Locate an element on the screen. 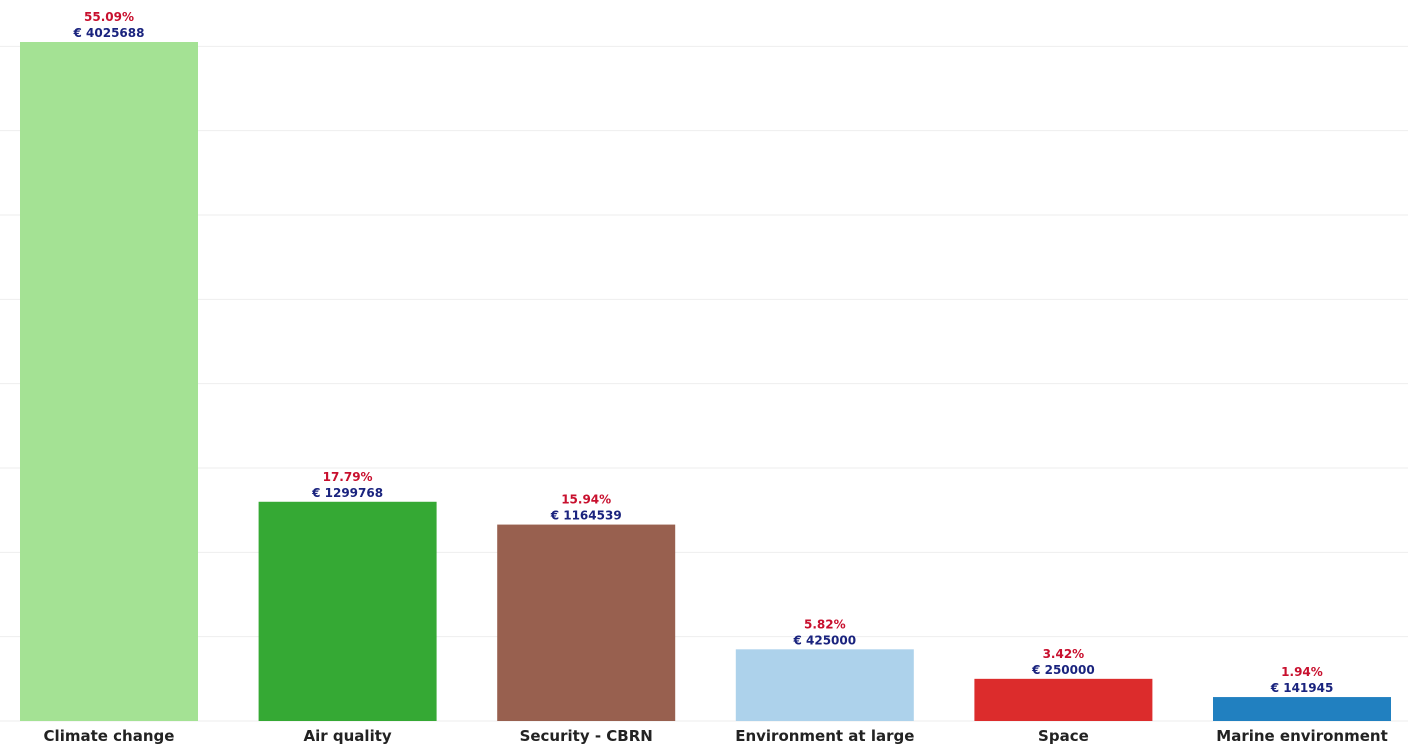 The width and height of the screenshot is (1408, 753). value-label: € 1164539 is located at coordinates (586, 516).